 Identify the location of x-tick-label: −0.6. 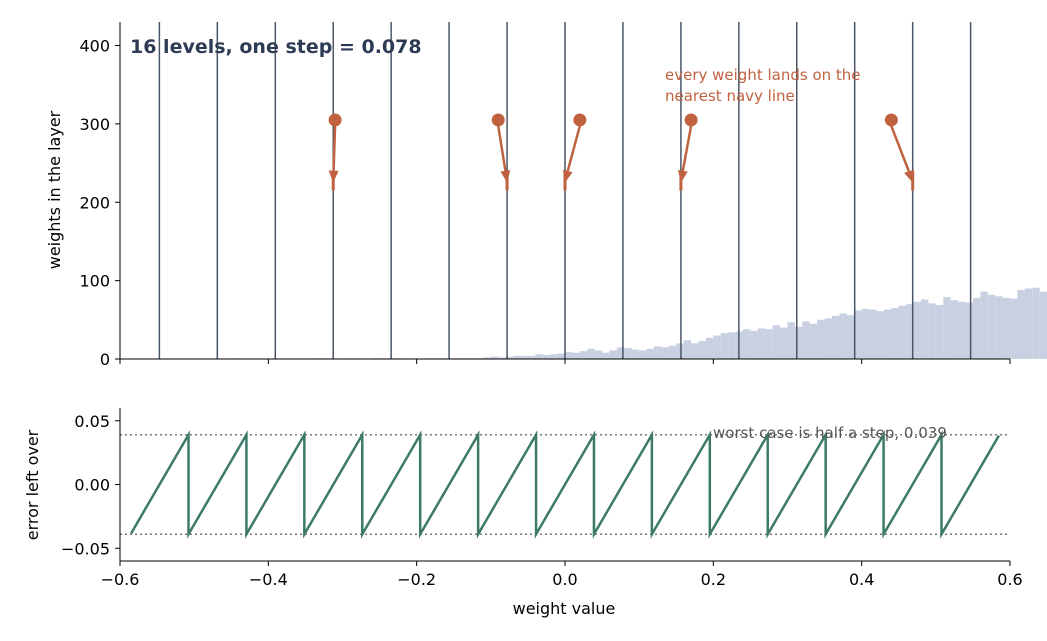
(120, 579).